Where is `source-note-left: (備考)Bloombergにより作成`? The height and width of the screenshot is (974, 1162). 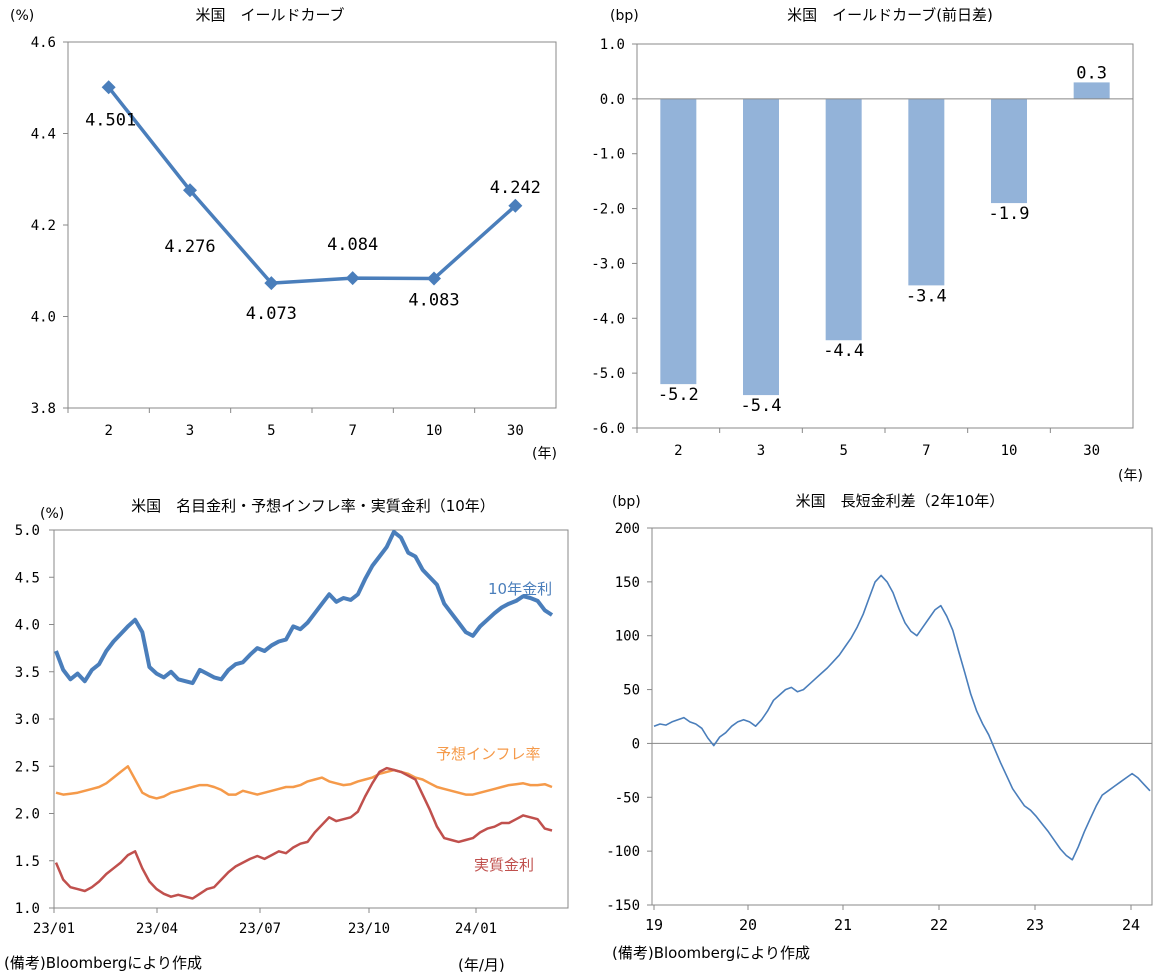 source-note-left: (備考)Bloombergにより作成 is located at coordinates (103, 963).